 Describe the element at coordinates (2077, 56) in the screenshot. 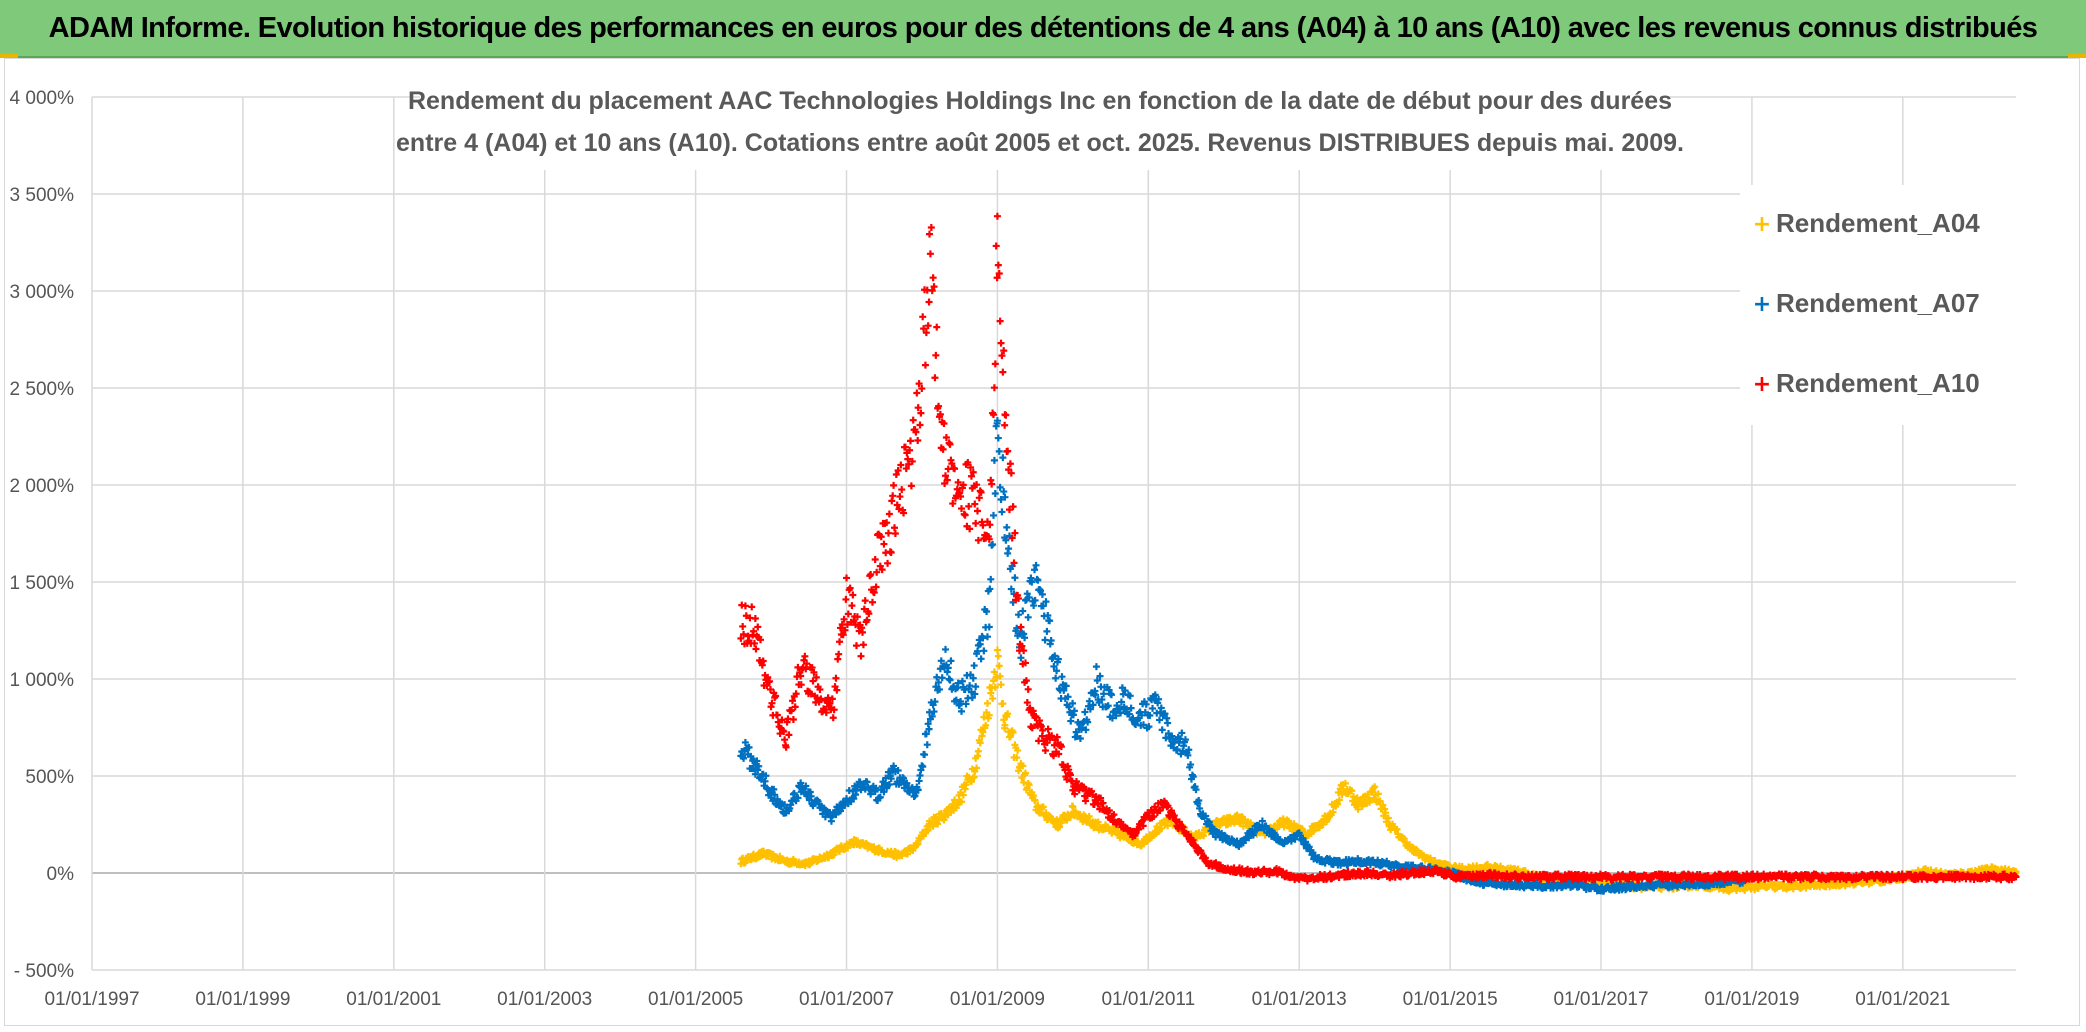

I see `corner-accent-right` at that location.